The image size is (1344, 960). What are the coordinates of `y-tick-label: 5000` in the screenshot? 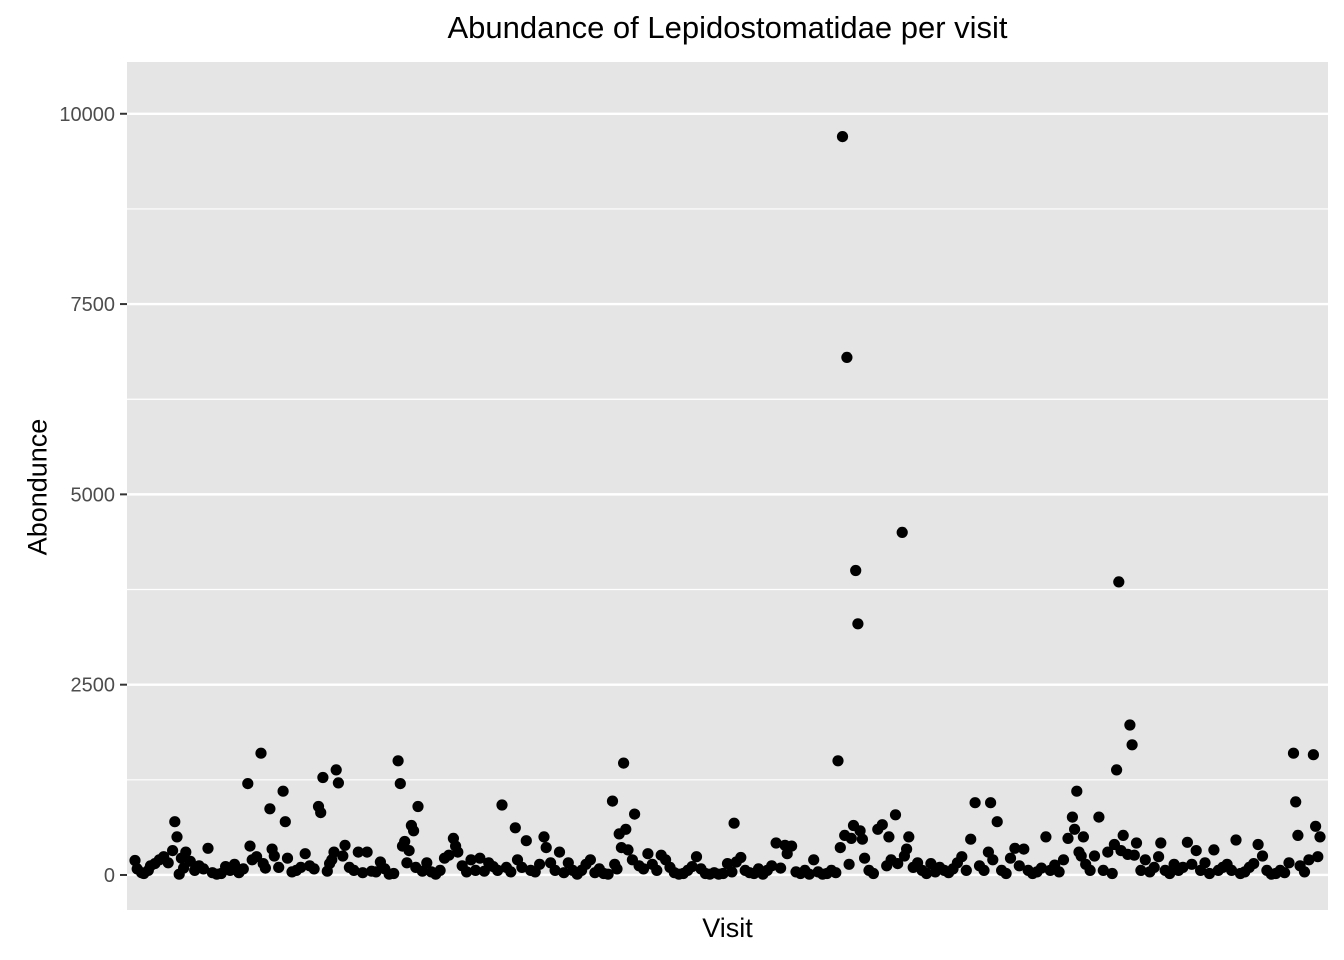 It's located at (93, 495).